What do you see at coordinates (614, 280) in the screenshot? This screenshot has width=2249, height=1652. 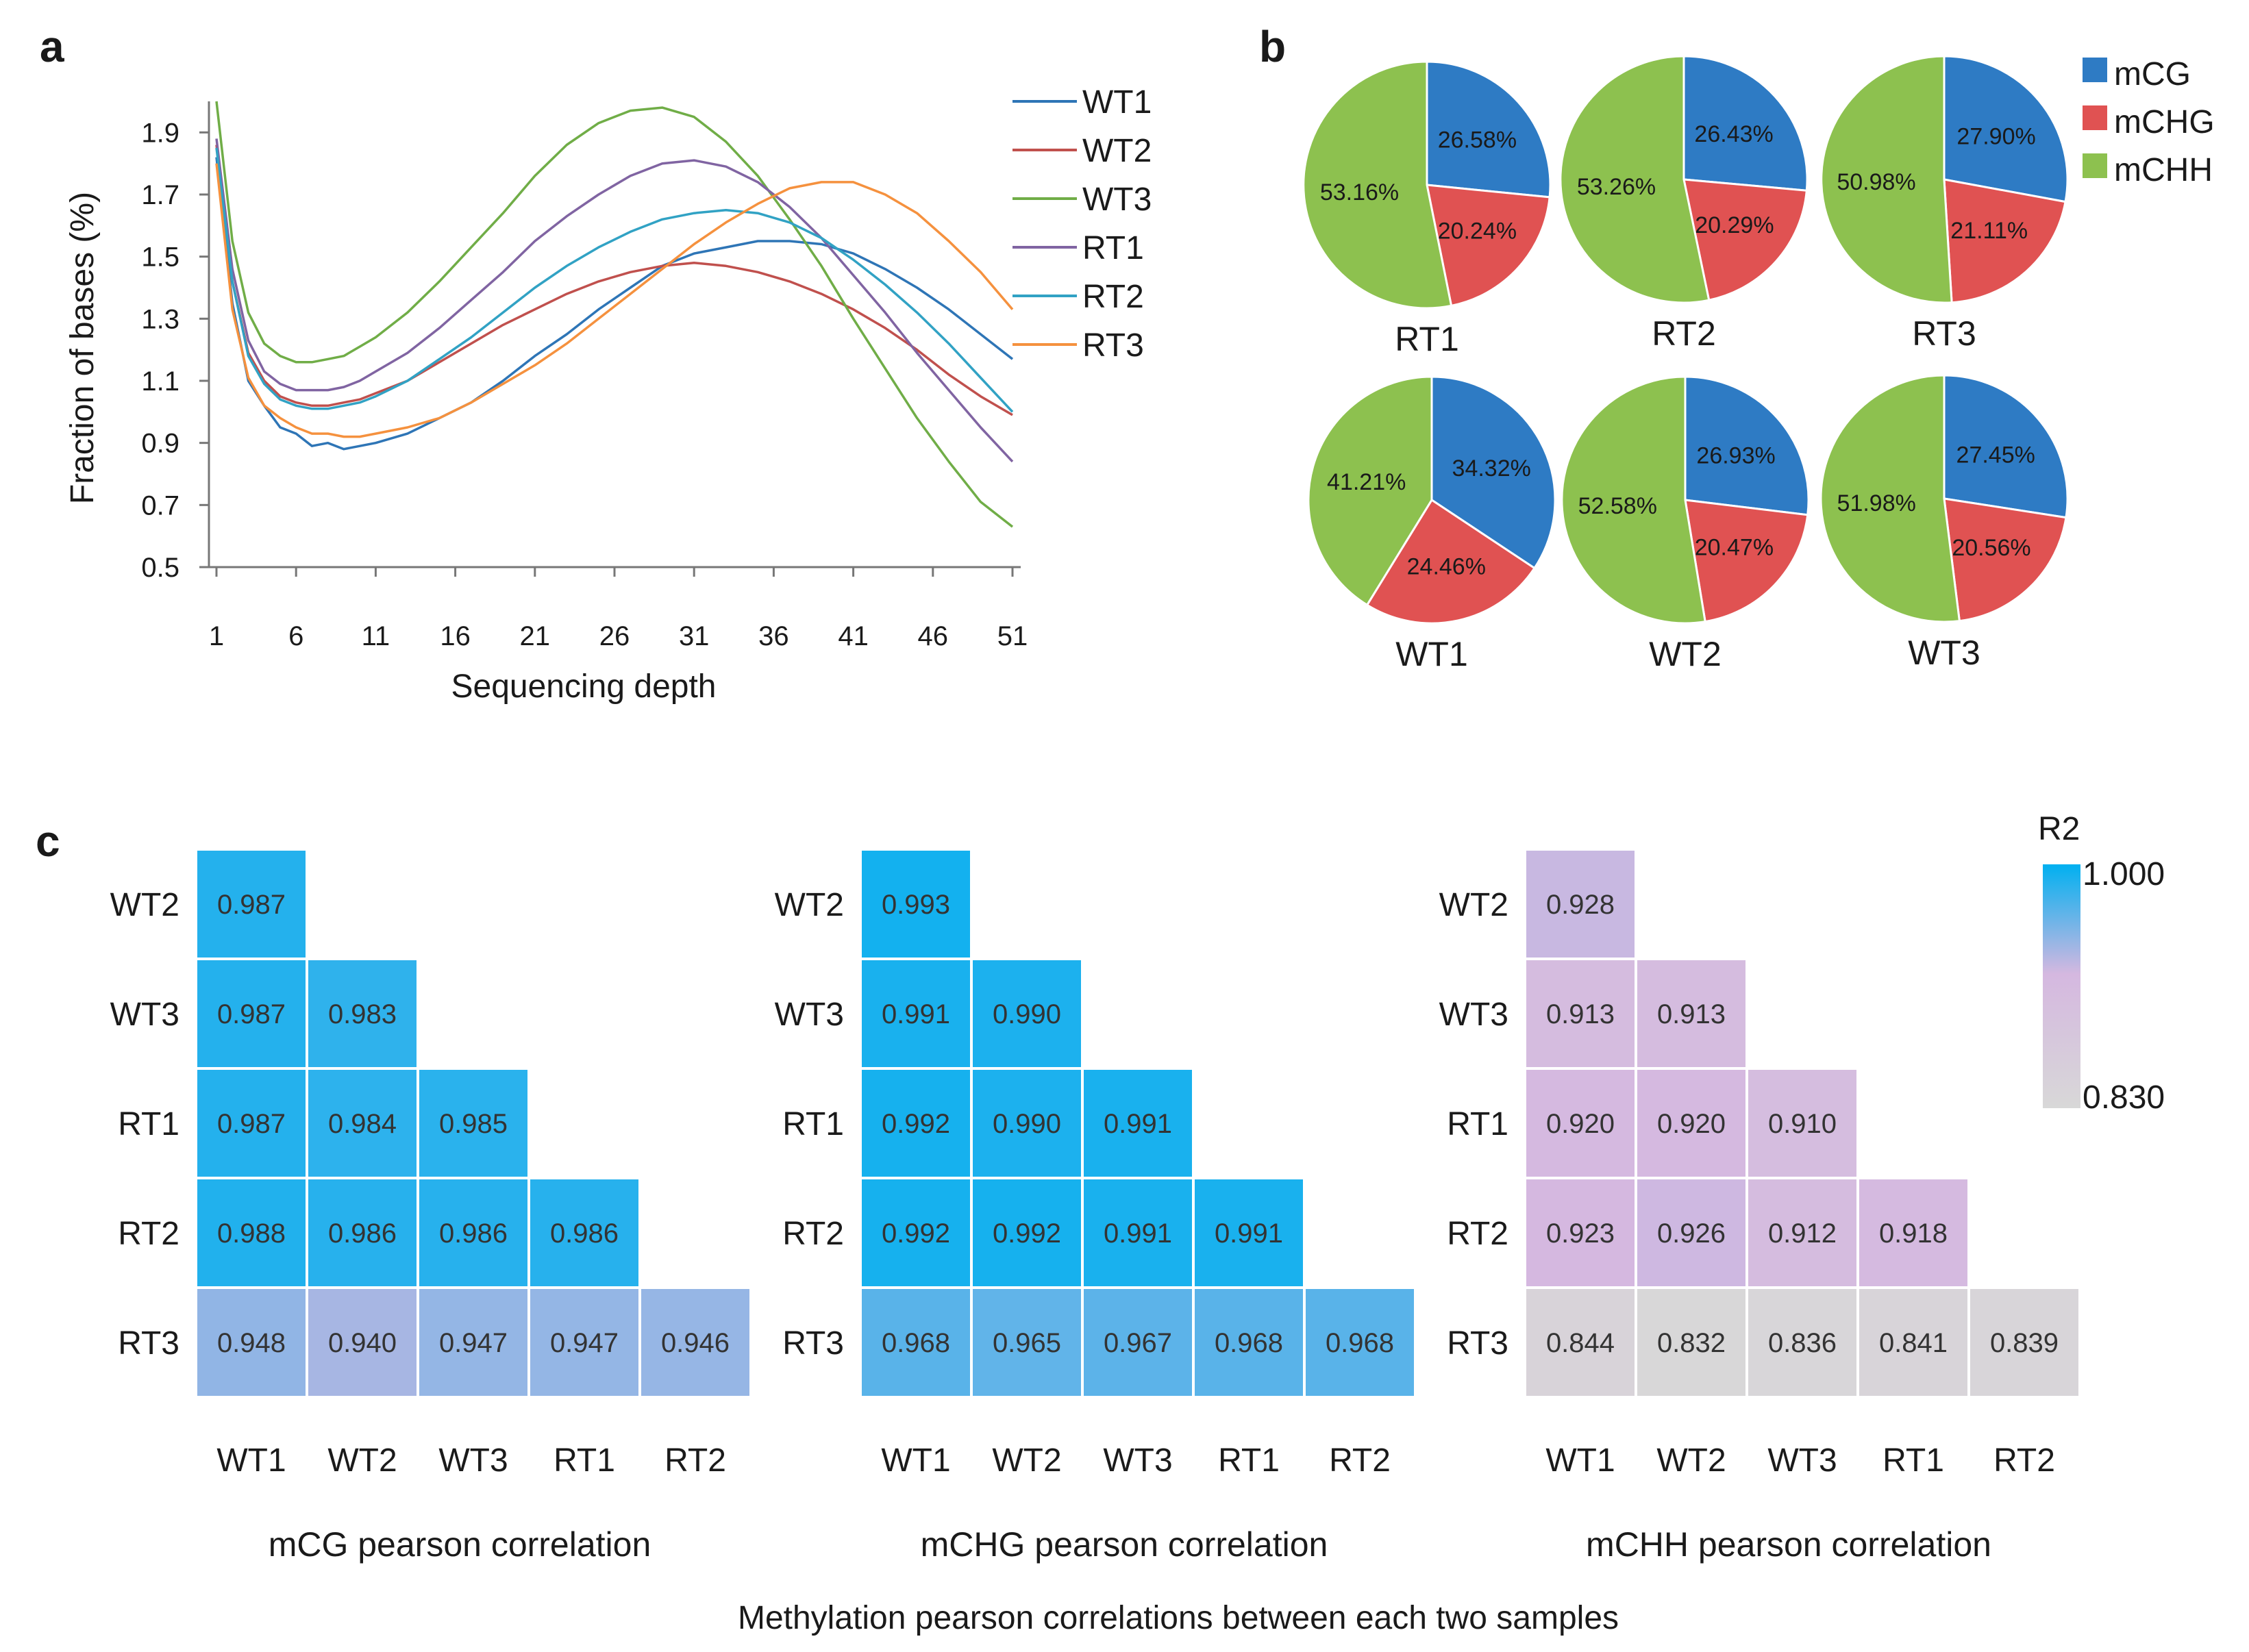 I see `series-line-rt2` at bounding box center [614, 280].